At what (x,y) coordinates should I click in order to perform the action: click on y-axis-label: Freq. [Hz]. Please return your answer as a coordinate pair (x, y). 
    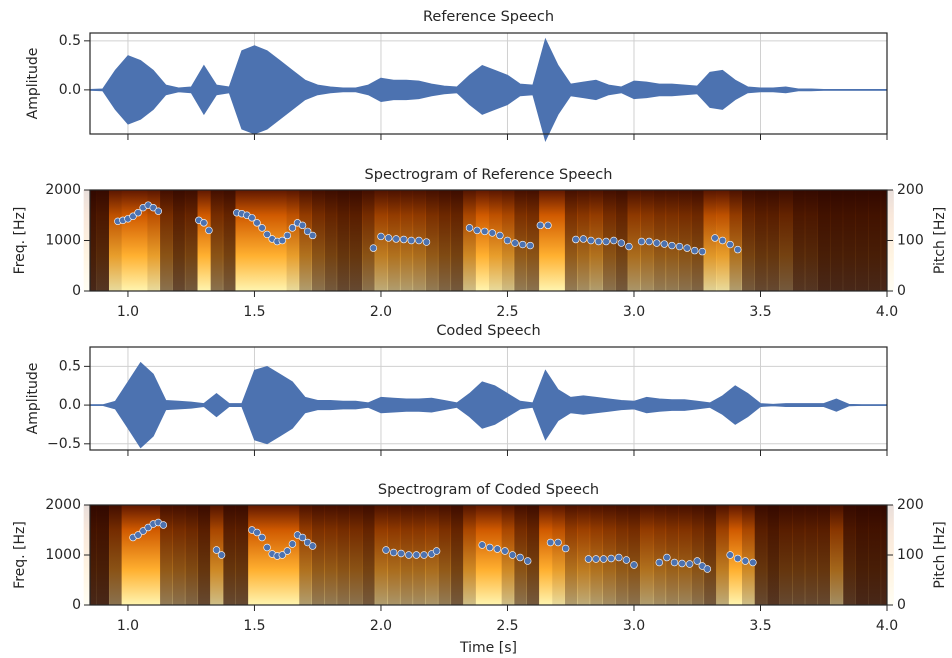
    Looking at the image, I should click on (20, 555).